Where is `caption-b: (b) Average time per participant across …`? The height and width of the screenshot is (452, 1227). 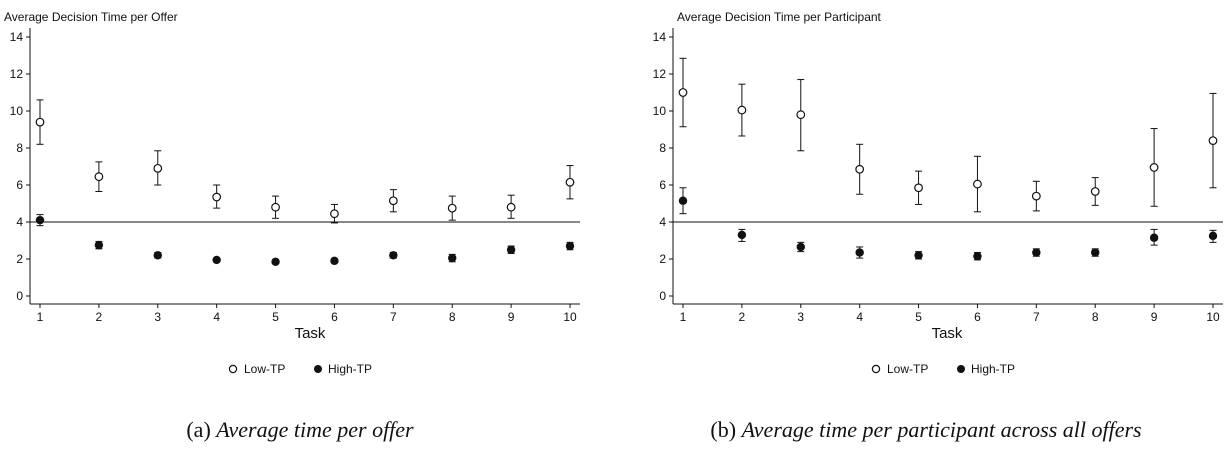
caption-b: (b) Average time per participant across … is located at coordinates (925, 429).